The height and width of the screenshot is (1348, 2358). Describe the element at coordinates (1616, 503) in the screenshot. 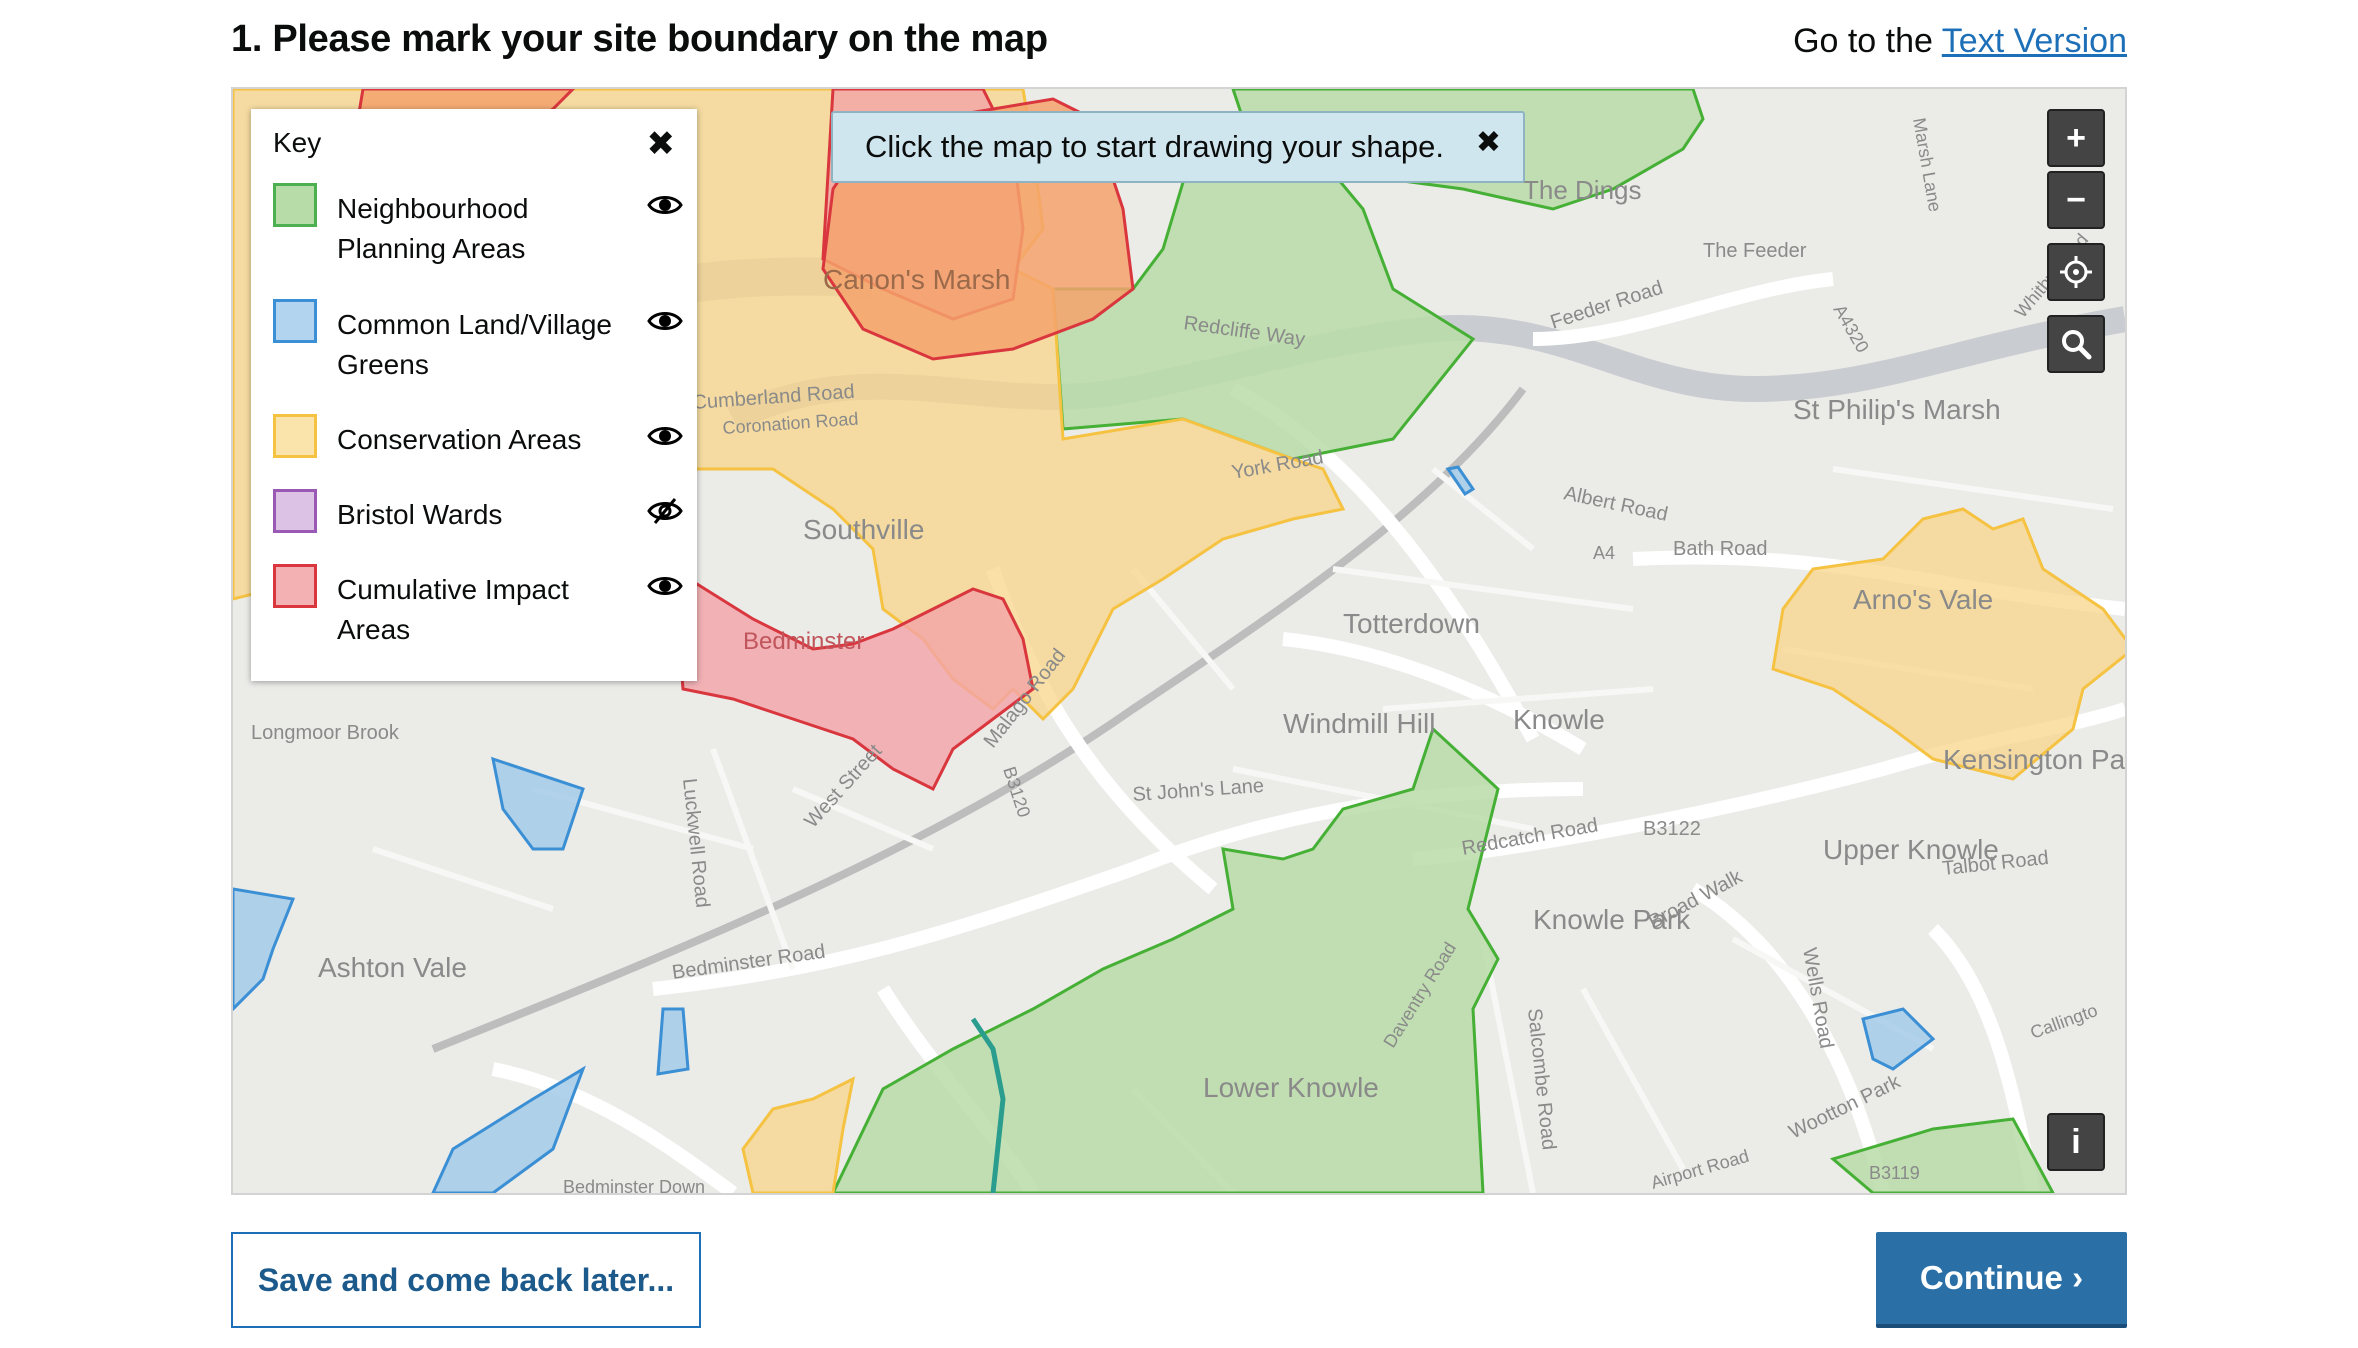

I see `label-albert-road: Albert Road` at that location.